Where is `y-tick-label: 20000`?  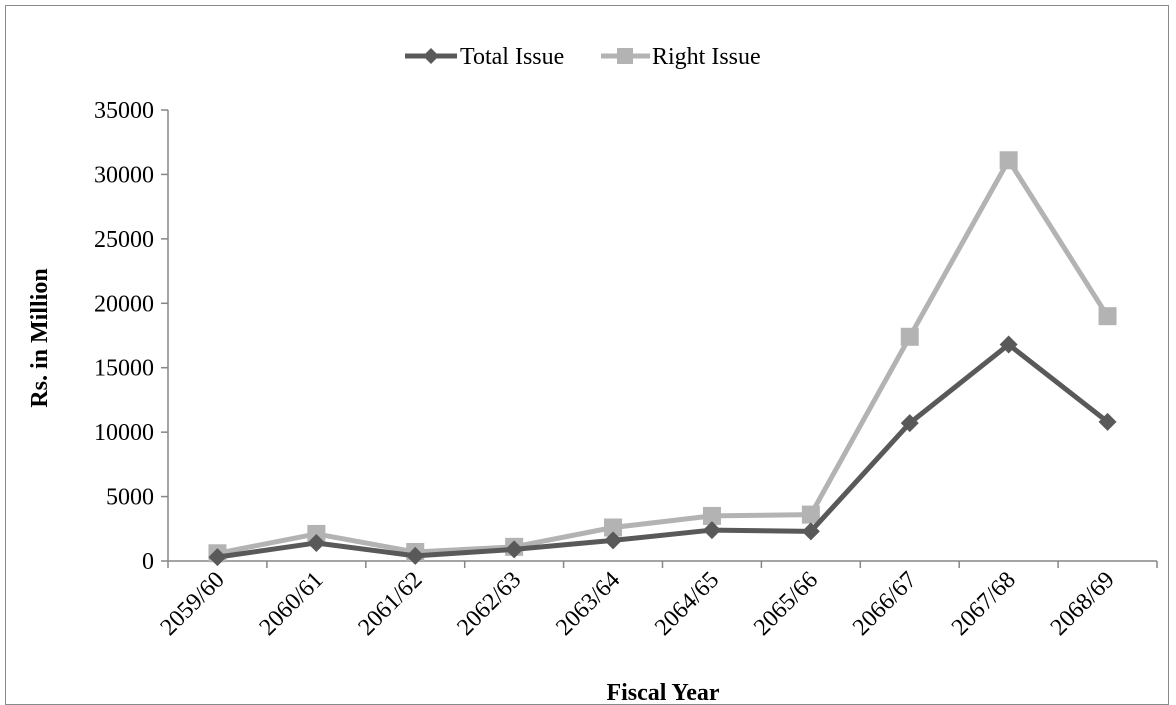 y-tick-label: 20000 is located at coordinates (124, 304).